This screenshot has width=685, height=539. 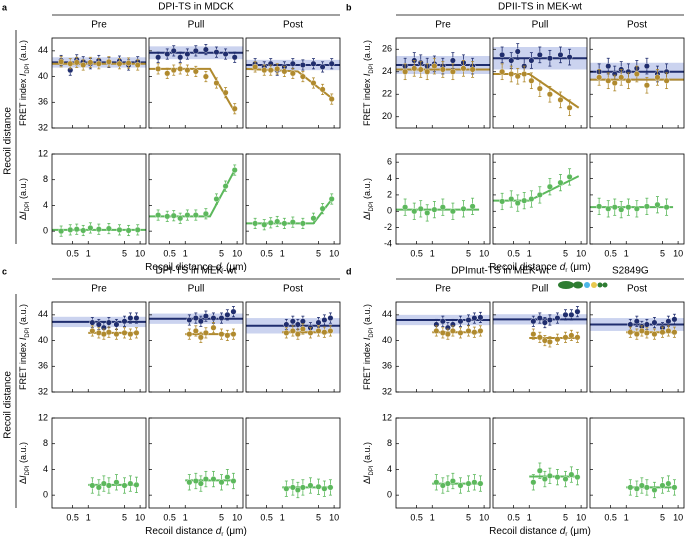 I want to click on x-axis-label: Recoil distance dr (μm), so click(x=540, y=532).